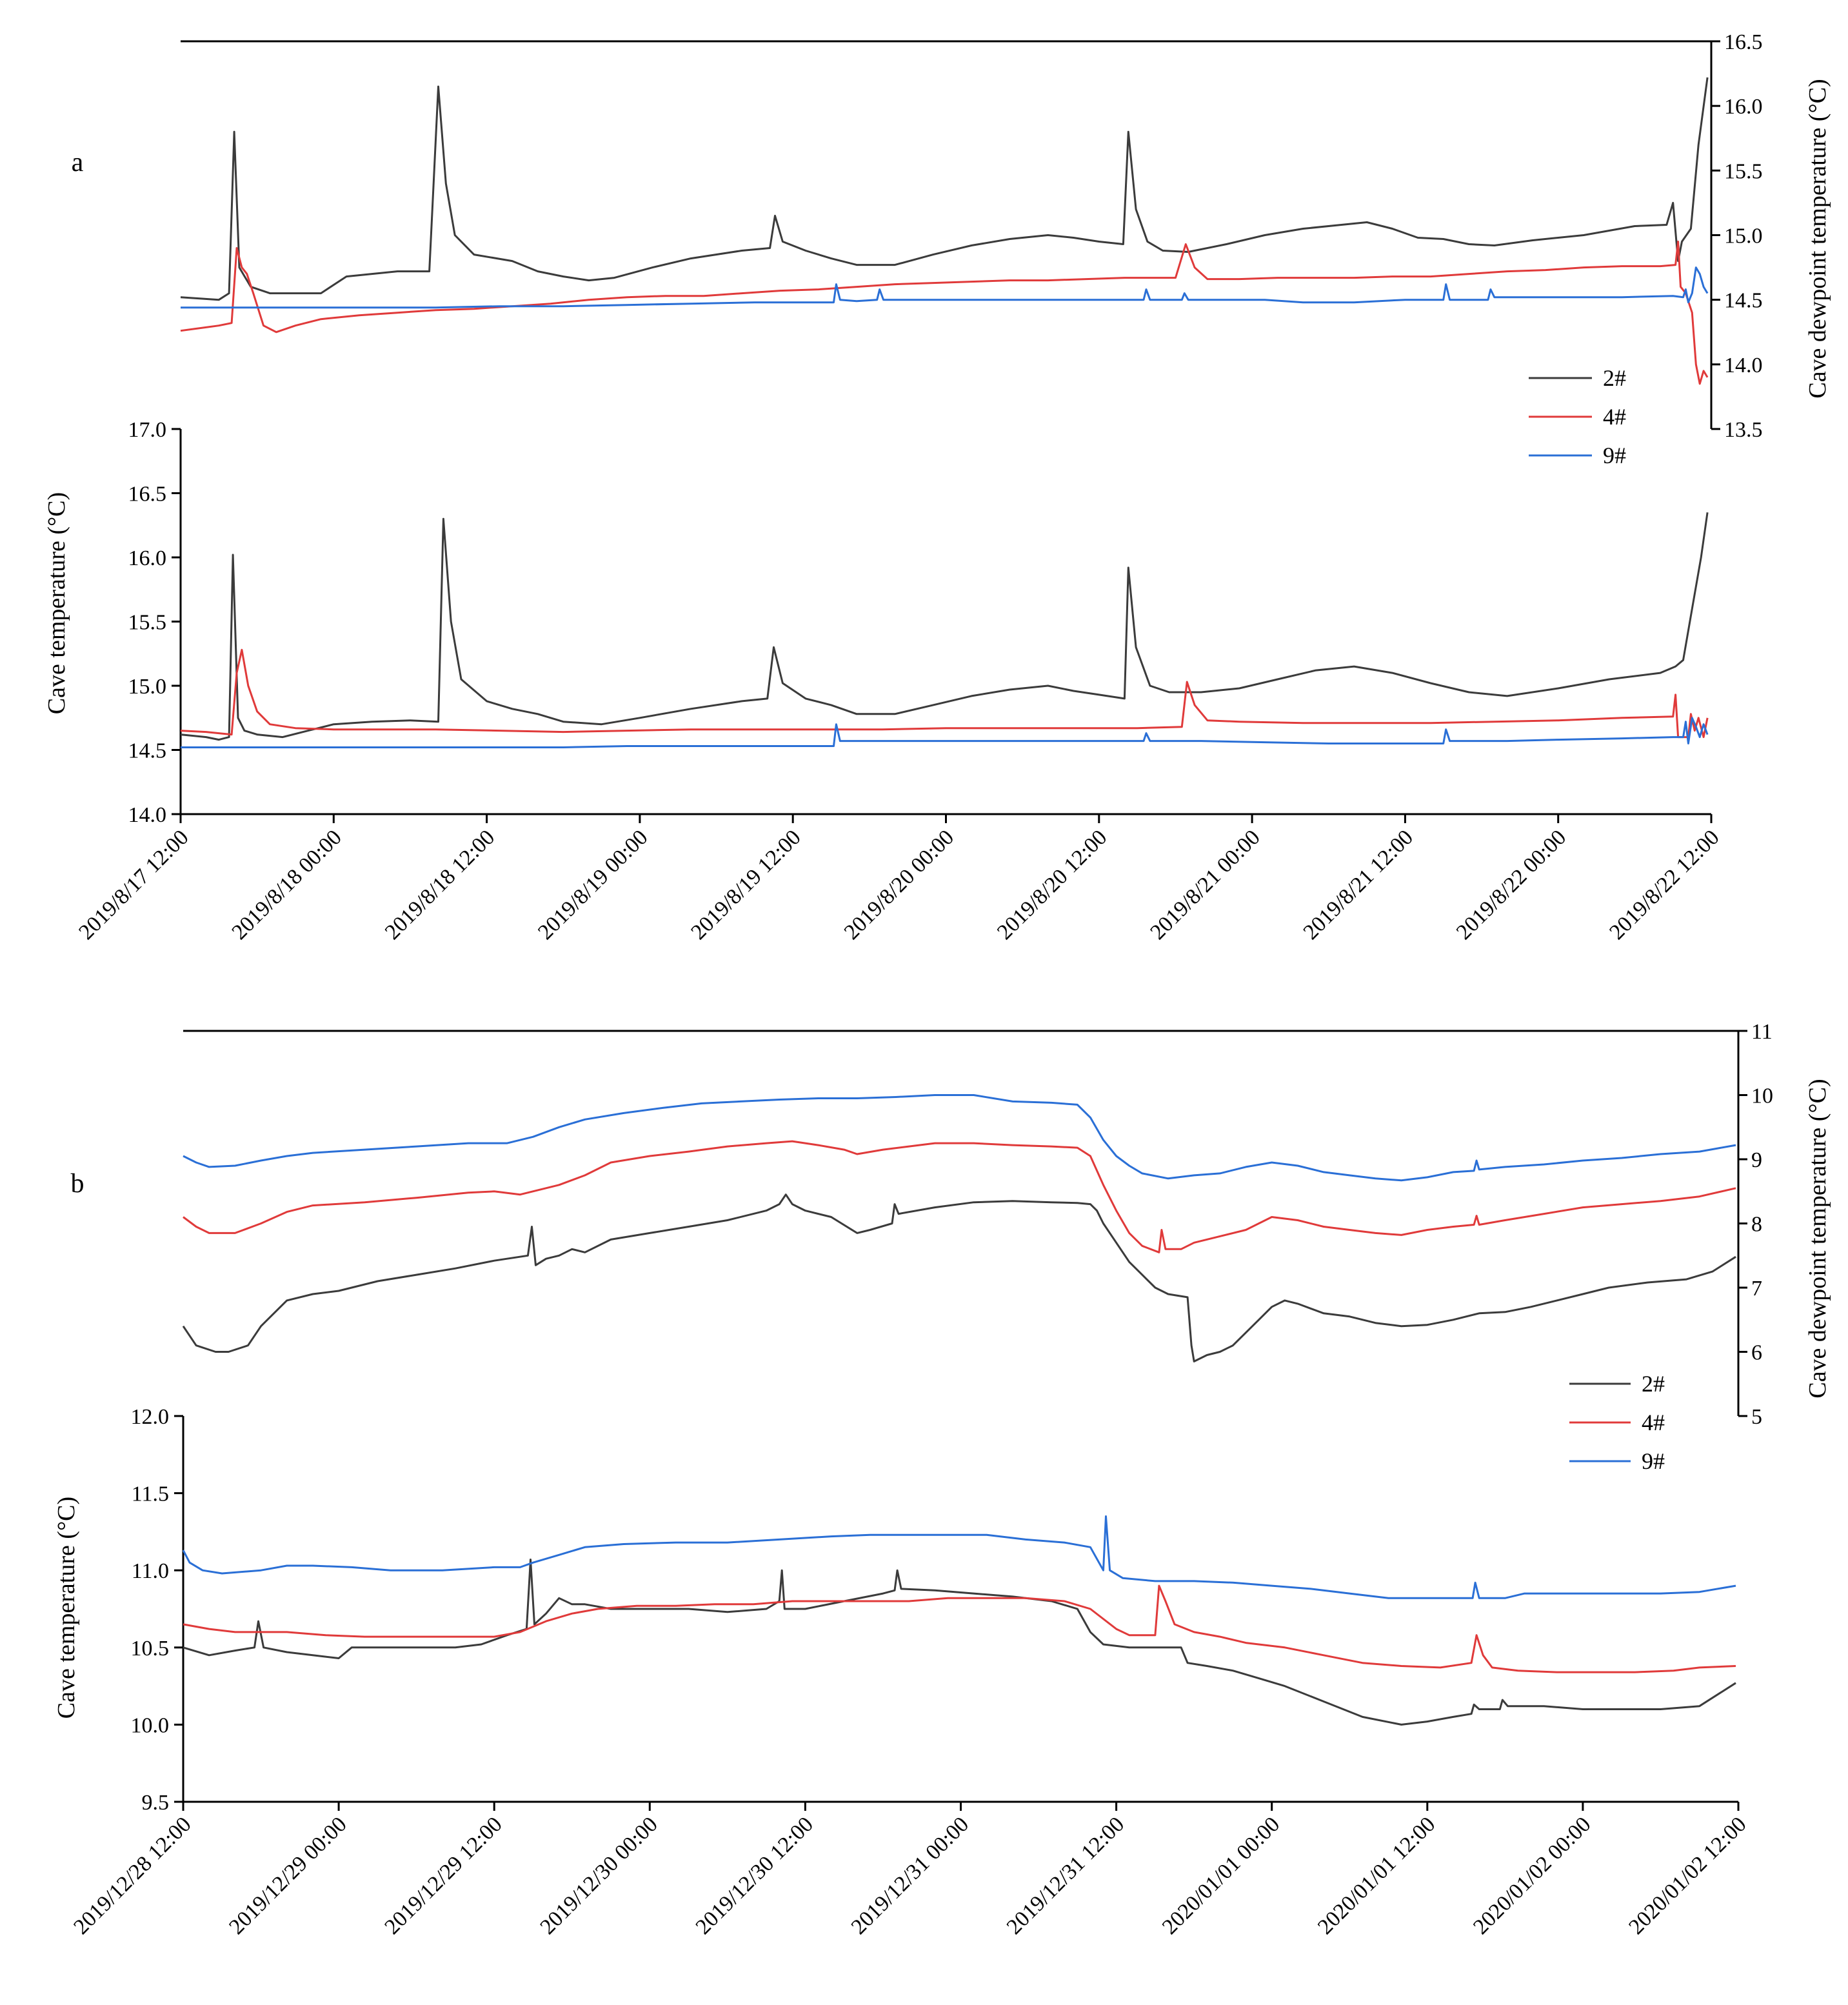 Image resolution: width=1848 pixels, height=2005 pixels. Describe the element at coordinates (746, 884) in the screenshot. I see `x-tick-label: 2019/8/19 12:00` at that location.